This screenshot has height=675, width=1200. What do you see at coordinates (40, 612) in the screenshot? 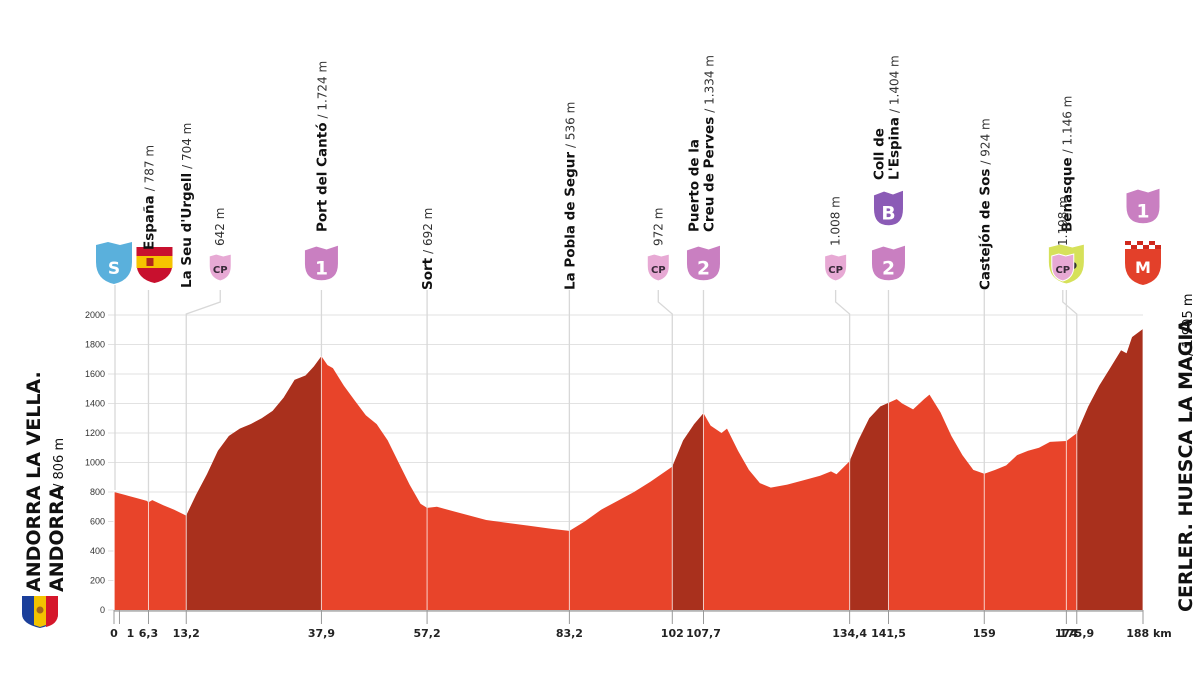
I see `andorra-flag-icon` at bounding box center [40, 612].